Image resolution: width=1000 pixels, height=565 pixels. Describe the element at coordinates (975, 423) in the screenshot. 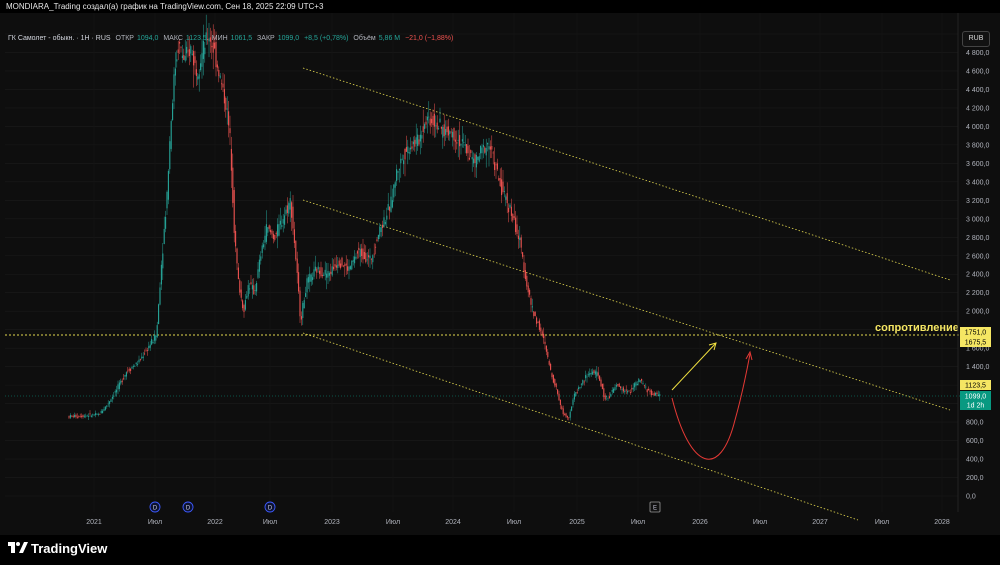

I see `price-tick-label: 800,0` at that location.